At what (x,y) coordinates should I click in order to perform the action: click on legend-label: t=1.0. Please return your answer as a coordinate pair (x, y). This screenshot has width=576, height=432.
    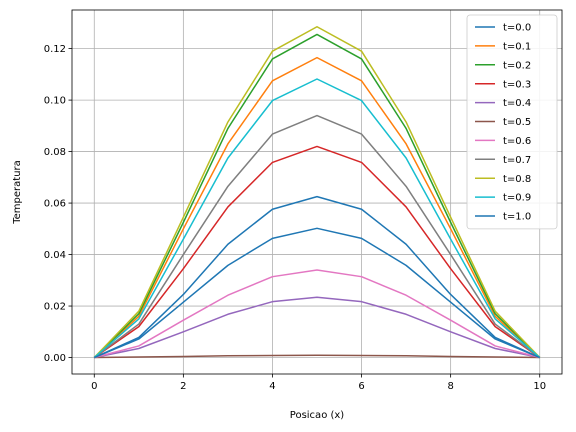
    Looking at the image, I should click on (517, 217).